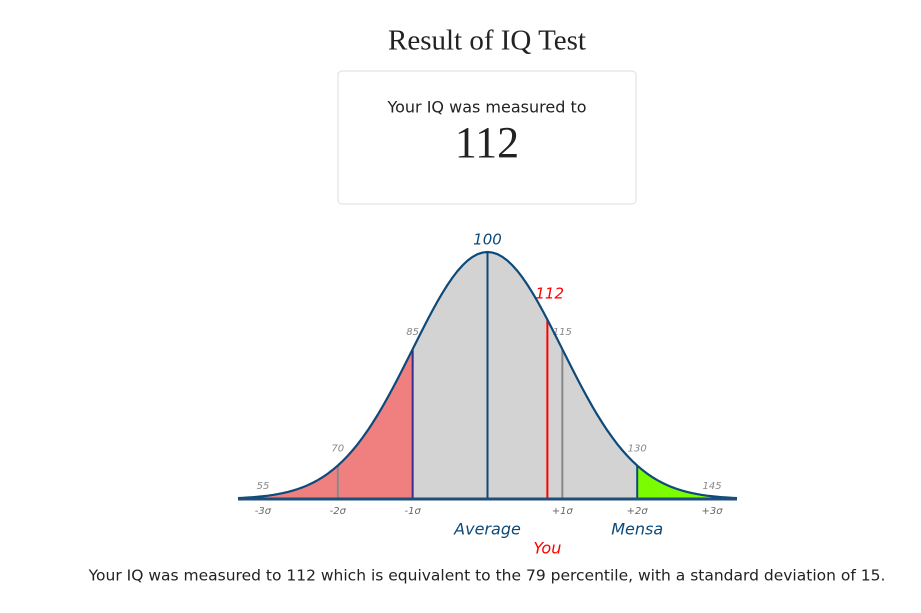 The height and width of the screenshot is (613, 921). I want to click on card-value: 112, so click(487, 142).